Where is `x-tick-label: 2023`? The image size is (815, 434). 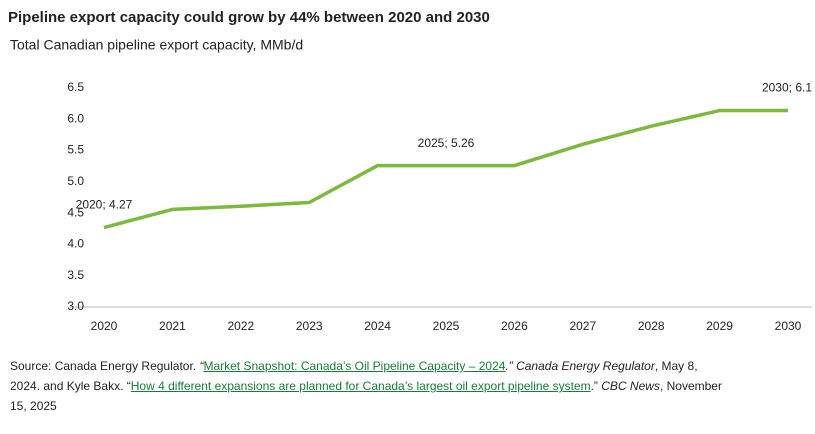 x-tick-label: 2023 is located at coordinates (309, 326).